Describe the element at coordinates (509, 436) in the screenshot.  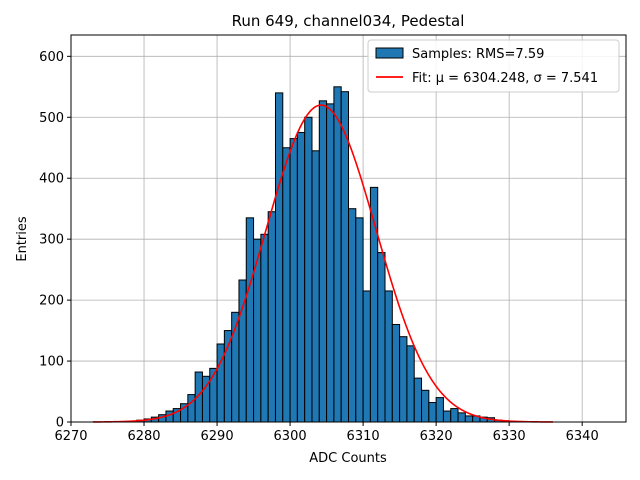
I see `x-tick-label: 6330` at that location.